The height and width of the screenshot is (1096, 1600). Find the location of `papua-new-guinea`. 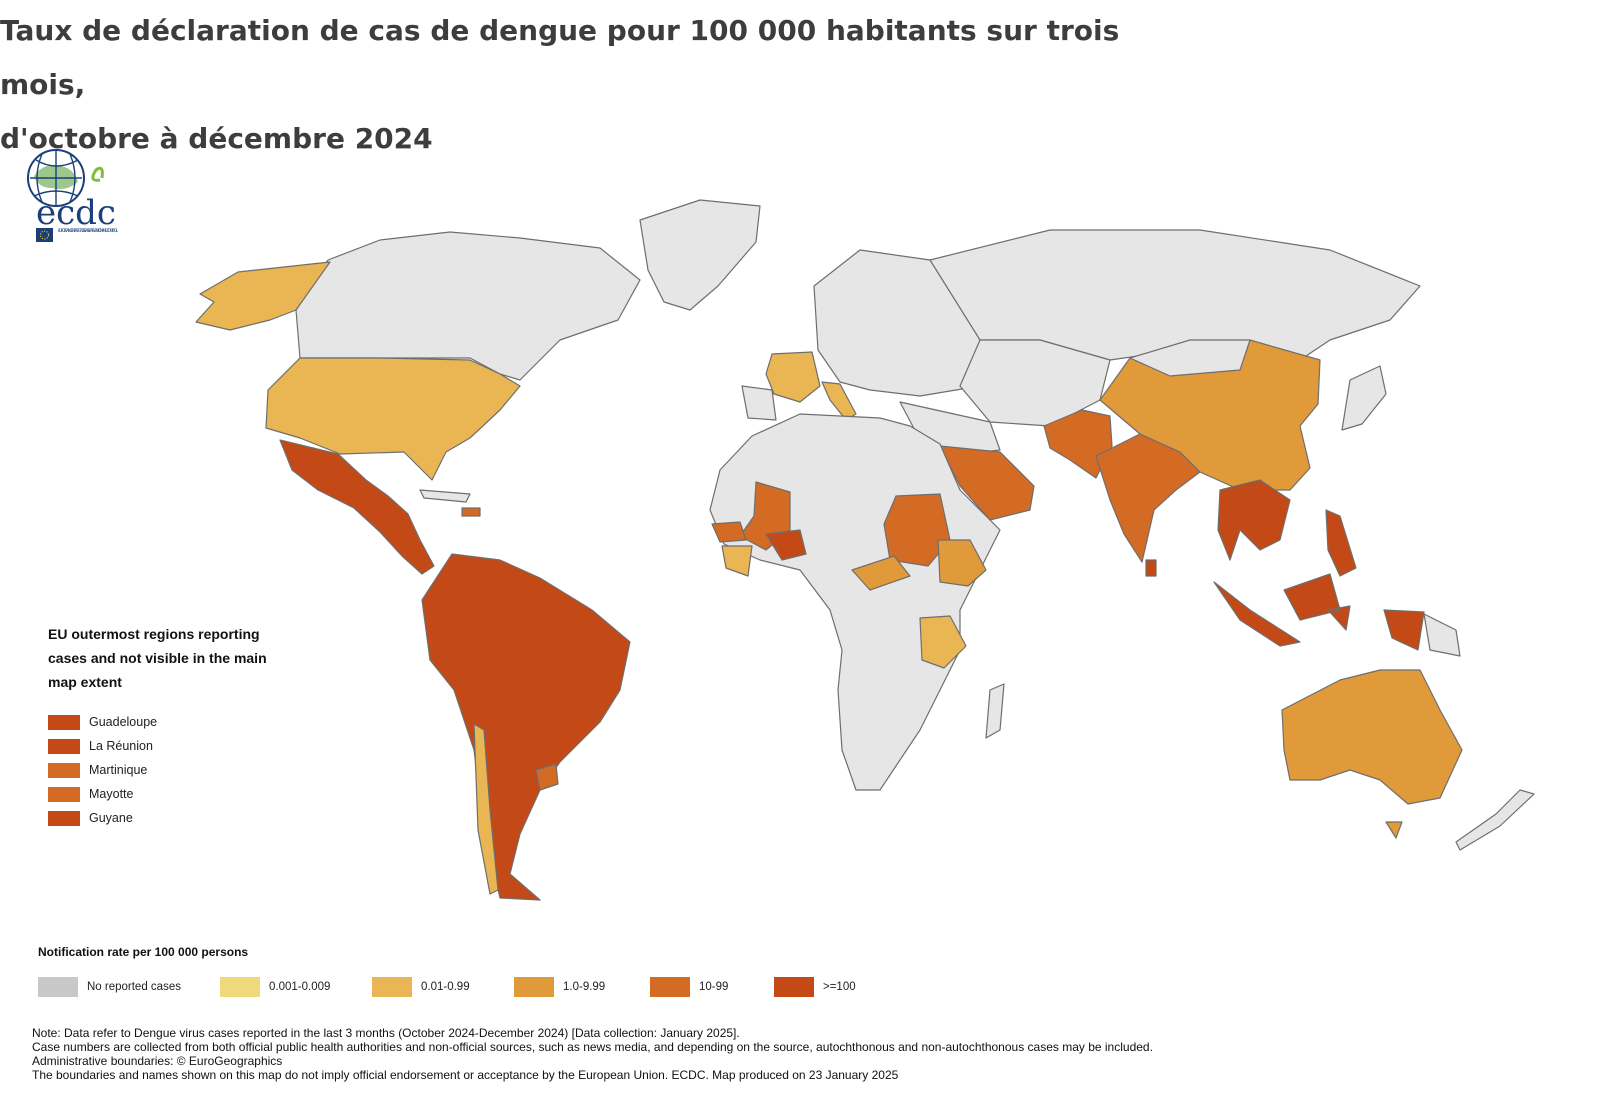

papua-new-guinea is located at coordinates (1442, 635).